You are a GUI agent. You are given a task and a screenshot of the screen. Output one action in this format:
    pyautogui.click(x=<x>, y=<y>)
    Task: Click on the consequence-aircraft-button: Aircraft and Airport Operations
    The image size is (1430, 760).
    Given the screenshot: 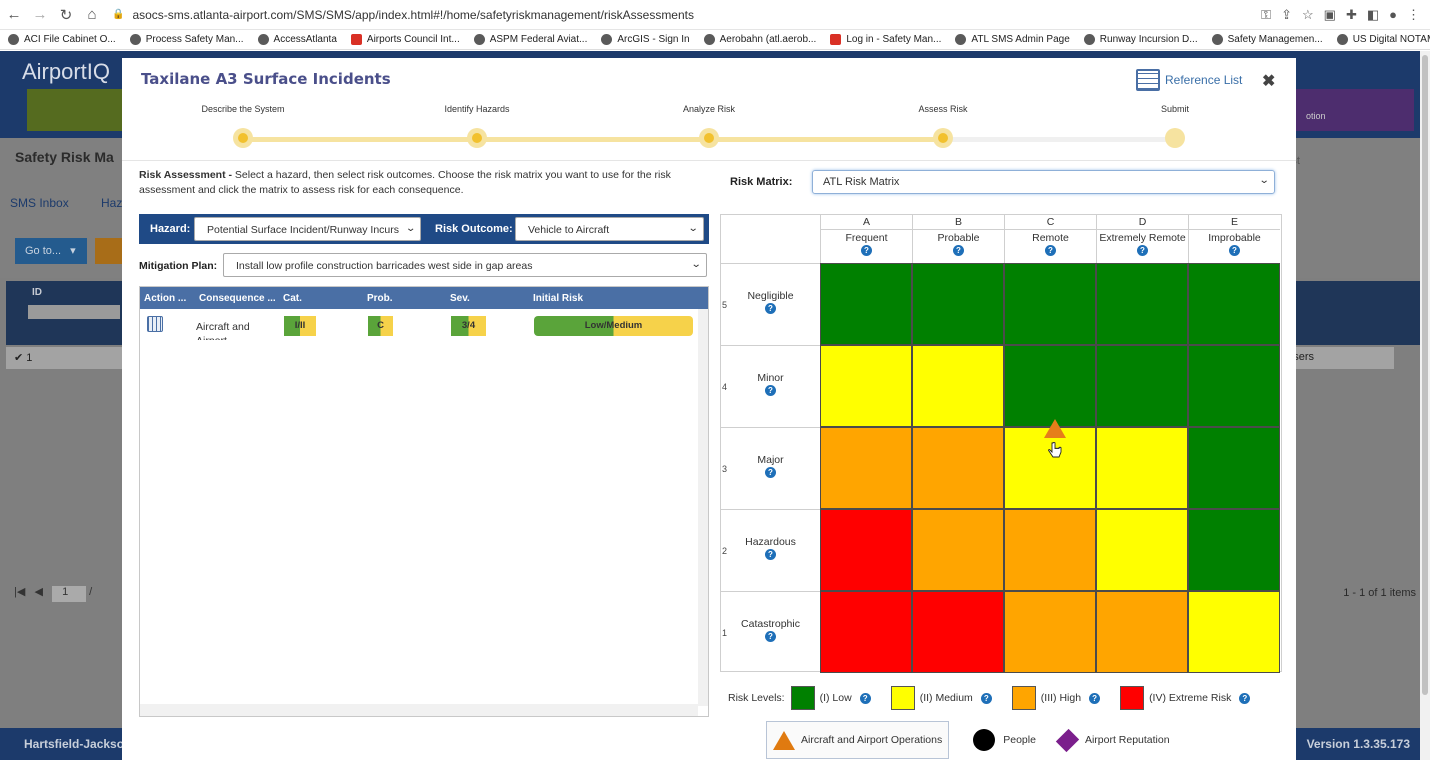 What is the action you would take?
    pyautogui.click(x=858, y=740)
    